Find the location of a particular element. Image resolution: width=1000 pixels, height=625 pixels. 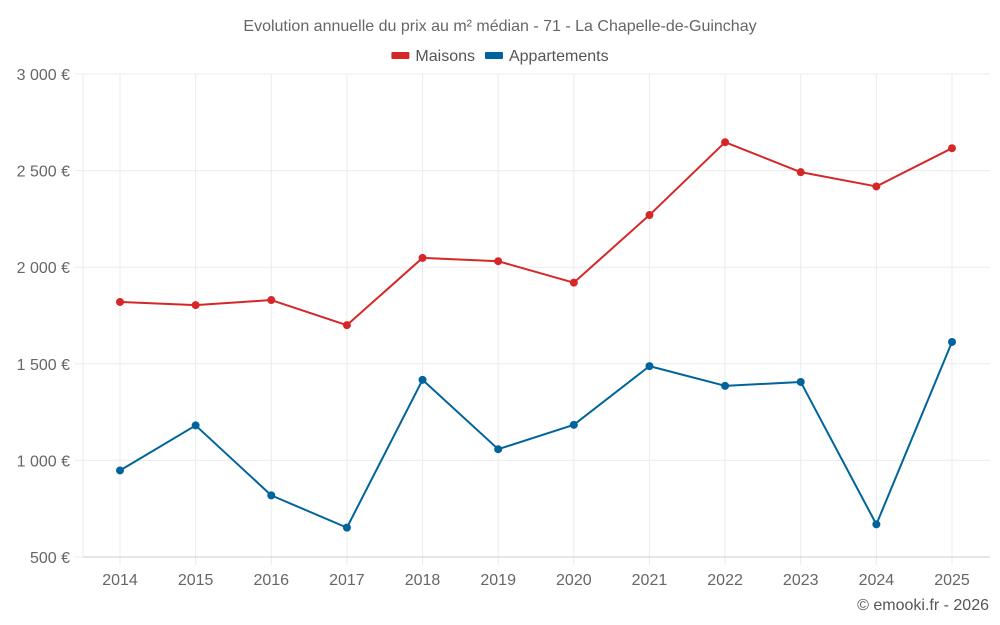

data-point-appartements-2021 is located at coordinates (649, 366).